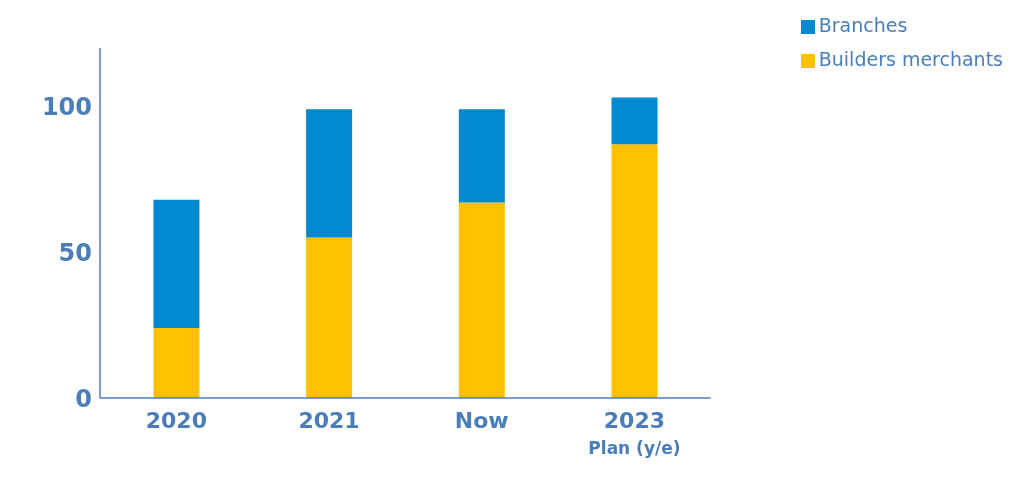 The width and height of the screenshot is (1021, 488). What do you see at coordinates (910, 59) in the screenshot?
I see `legend-label: Builders merchants` at bounding box center [910, 59].